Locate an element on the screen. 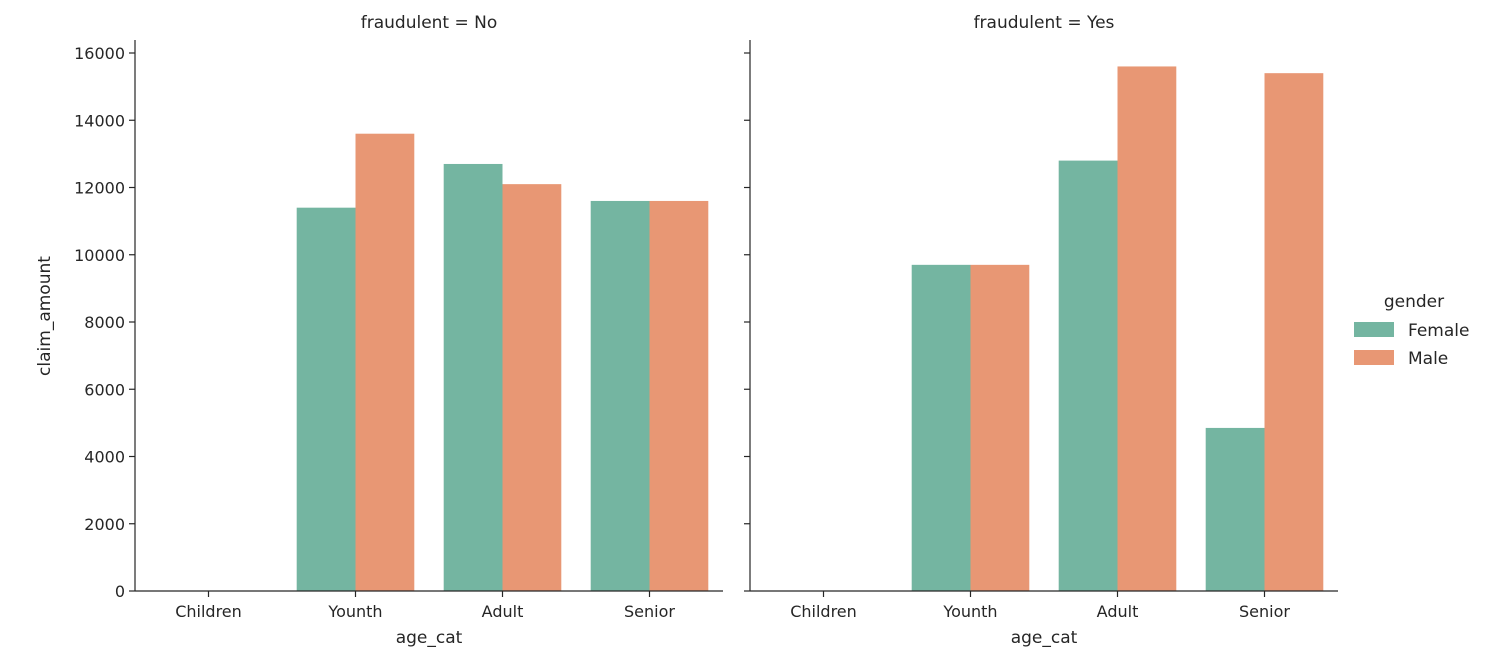 The height and width of the screenshot is (659, 1500). legend-swatch-male is located at coordinates (1374, 357).